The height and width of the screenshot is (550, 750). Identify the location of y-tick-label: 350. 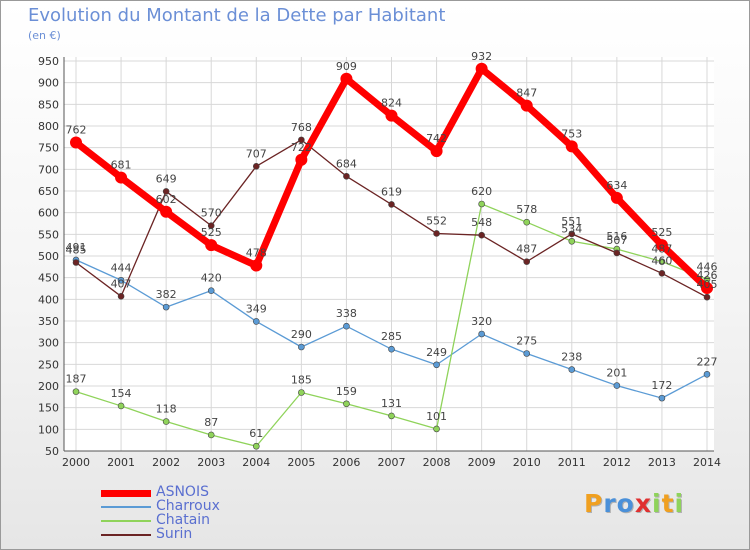
(48, 321).